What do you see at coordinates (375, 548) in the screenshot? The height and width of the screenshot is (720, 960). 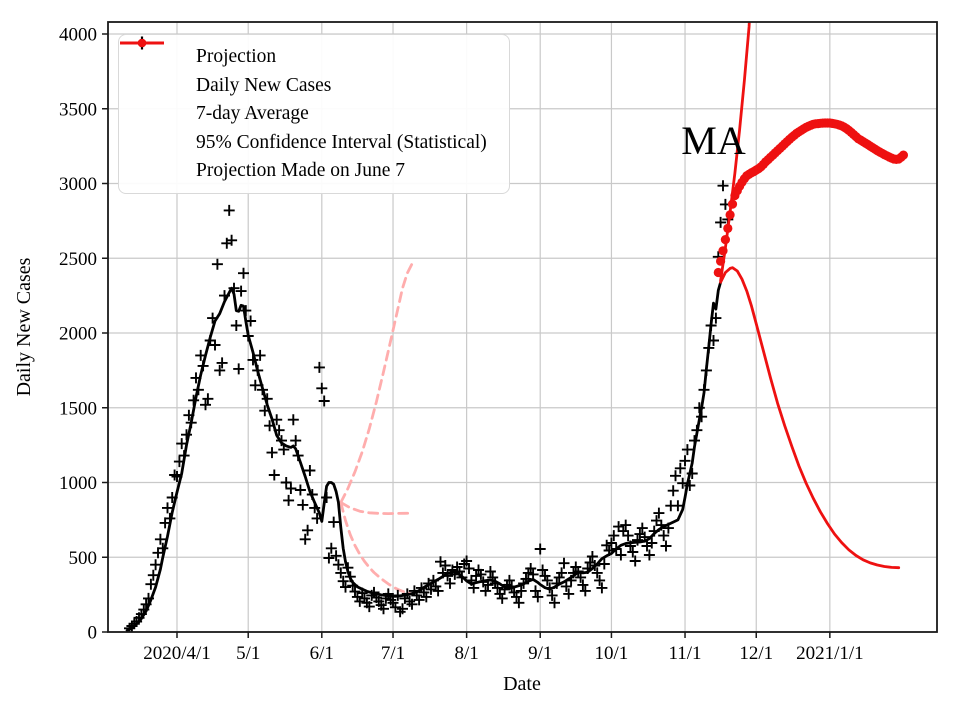 I see `series-june7_projection_ci_lower` at bounding box center [375, 548].